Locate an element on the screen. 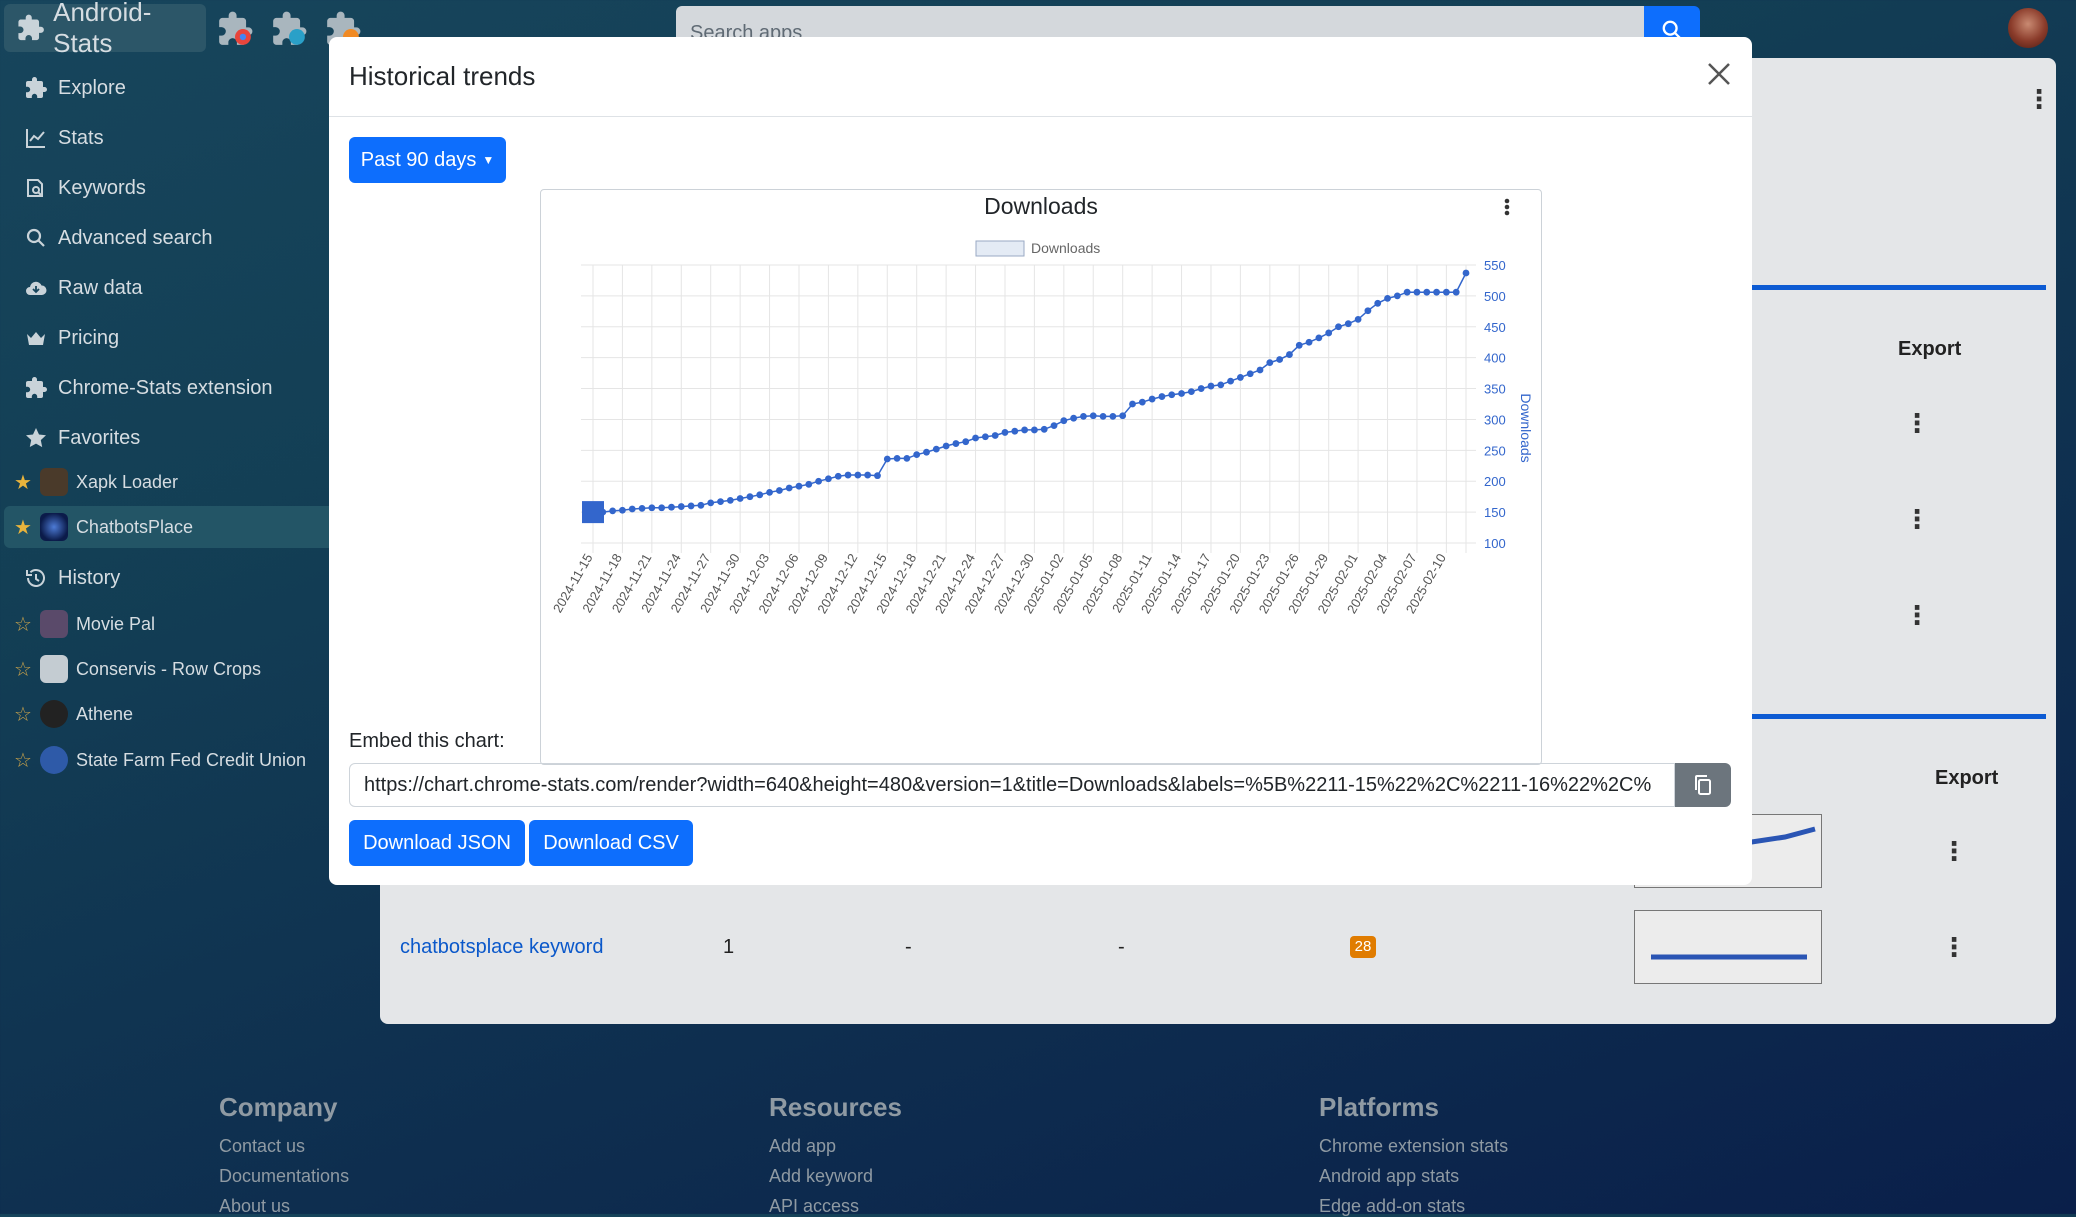 Image resolution: width=2076 pixels, height=1217 pixels. chrome-stats-link is located at coordinates (236, 30).